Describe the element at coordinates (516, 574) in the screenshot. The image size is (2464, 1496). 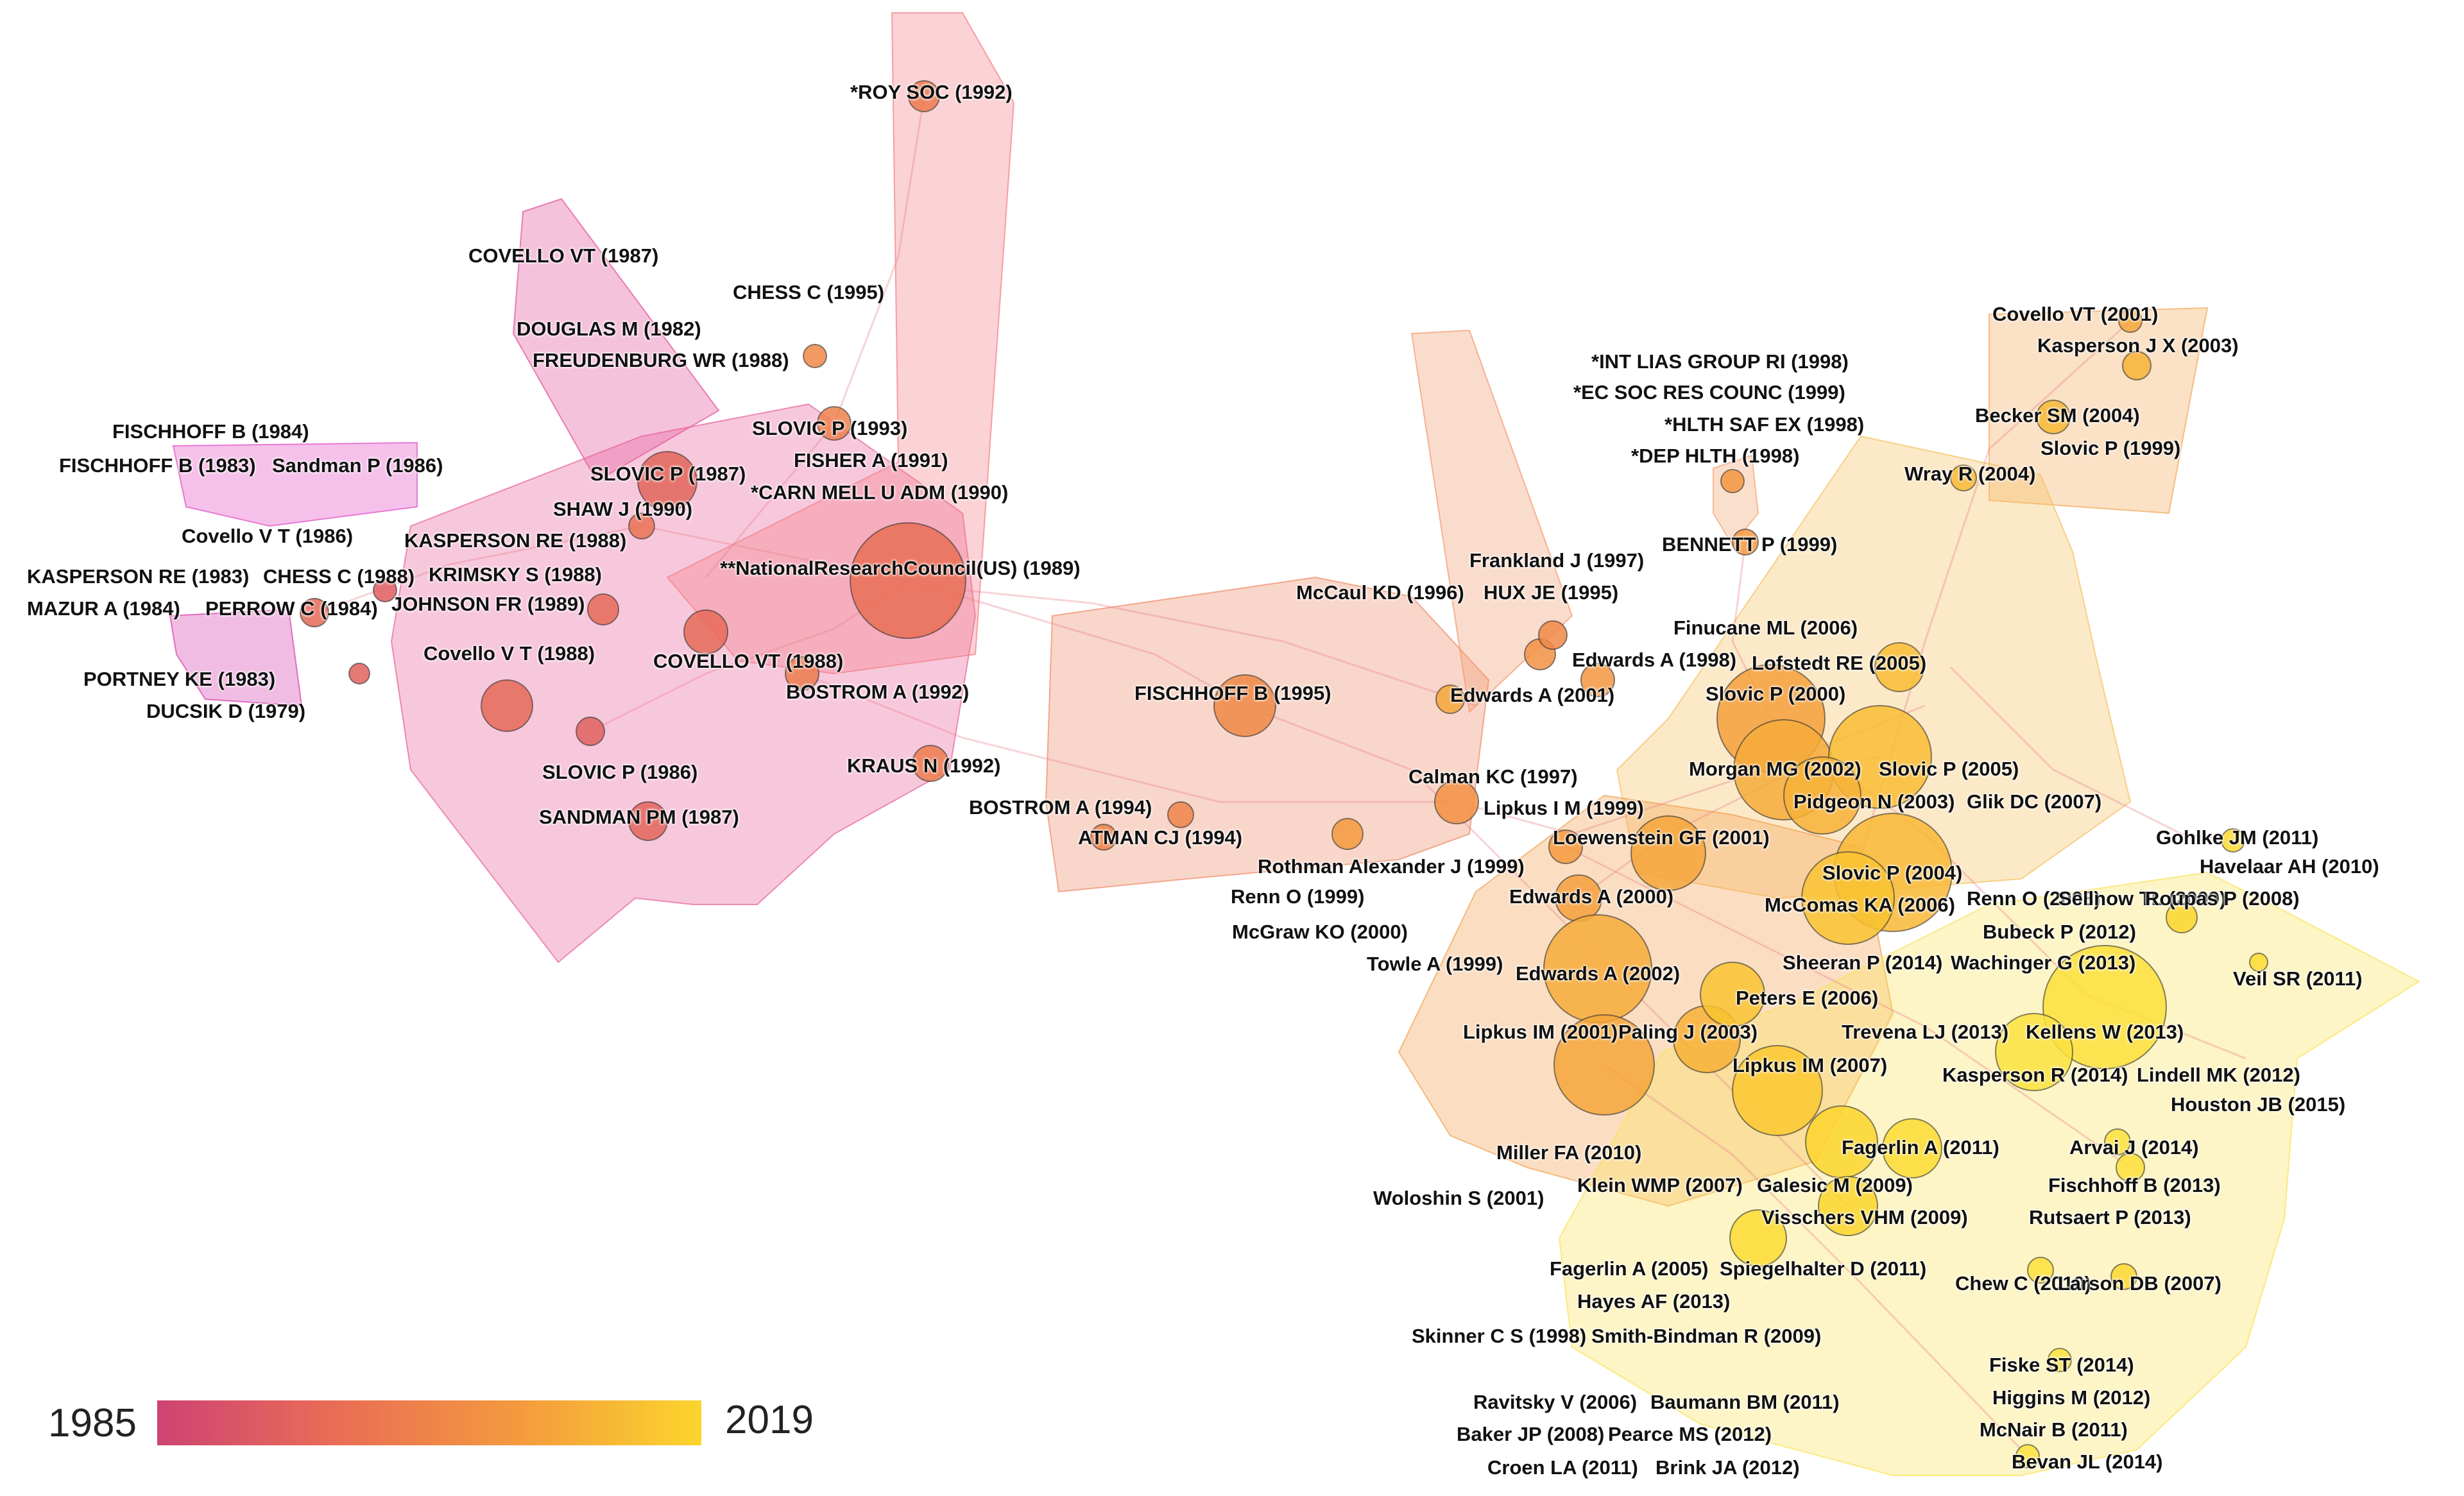
I see `node-label: KRIMSKY S (1988)` at that location.